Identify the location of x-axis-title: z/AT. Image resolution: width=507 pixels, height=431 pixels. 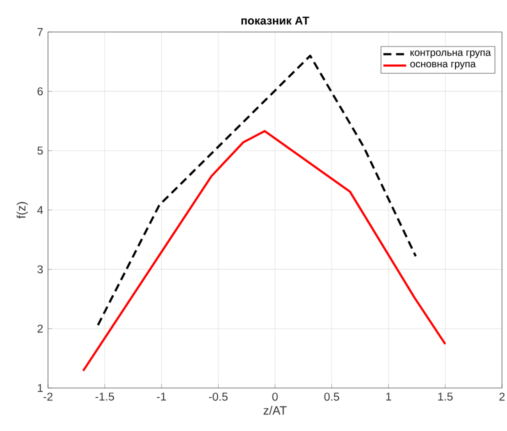
(275, 410).